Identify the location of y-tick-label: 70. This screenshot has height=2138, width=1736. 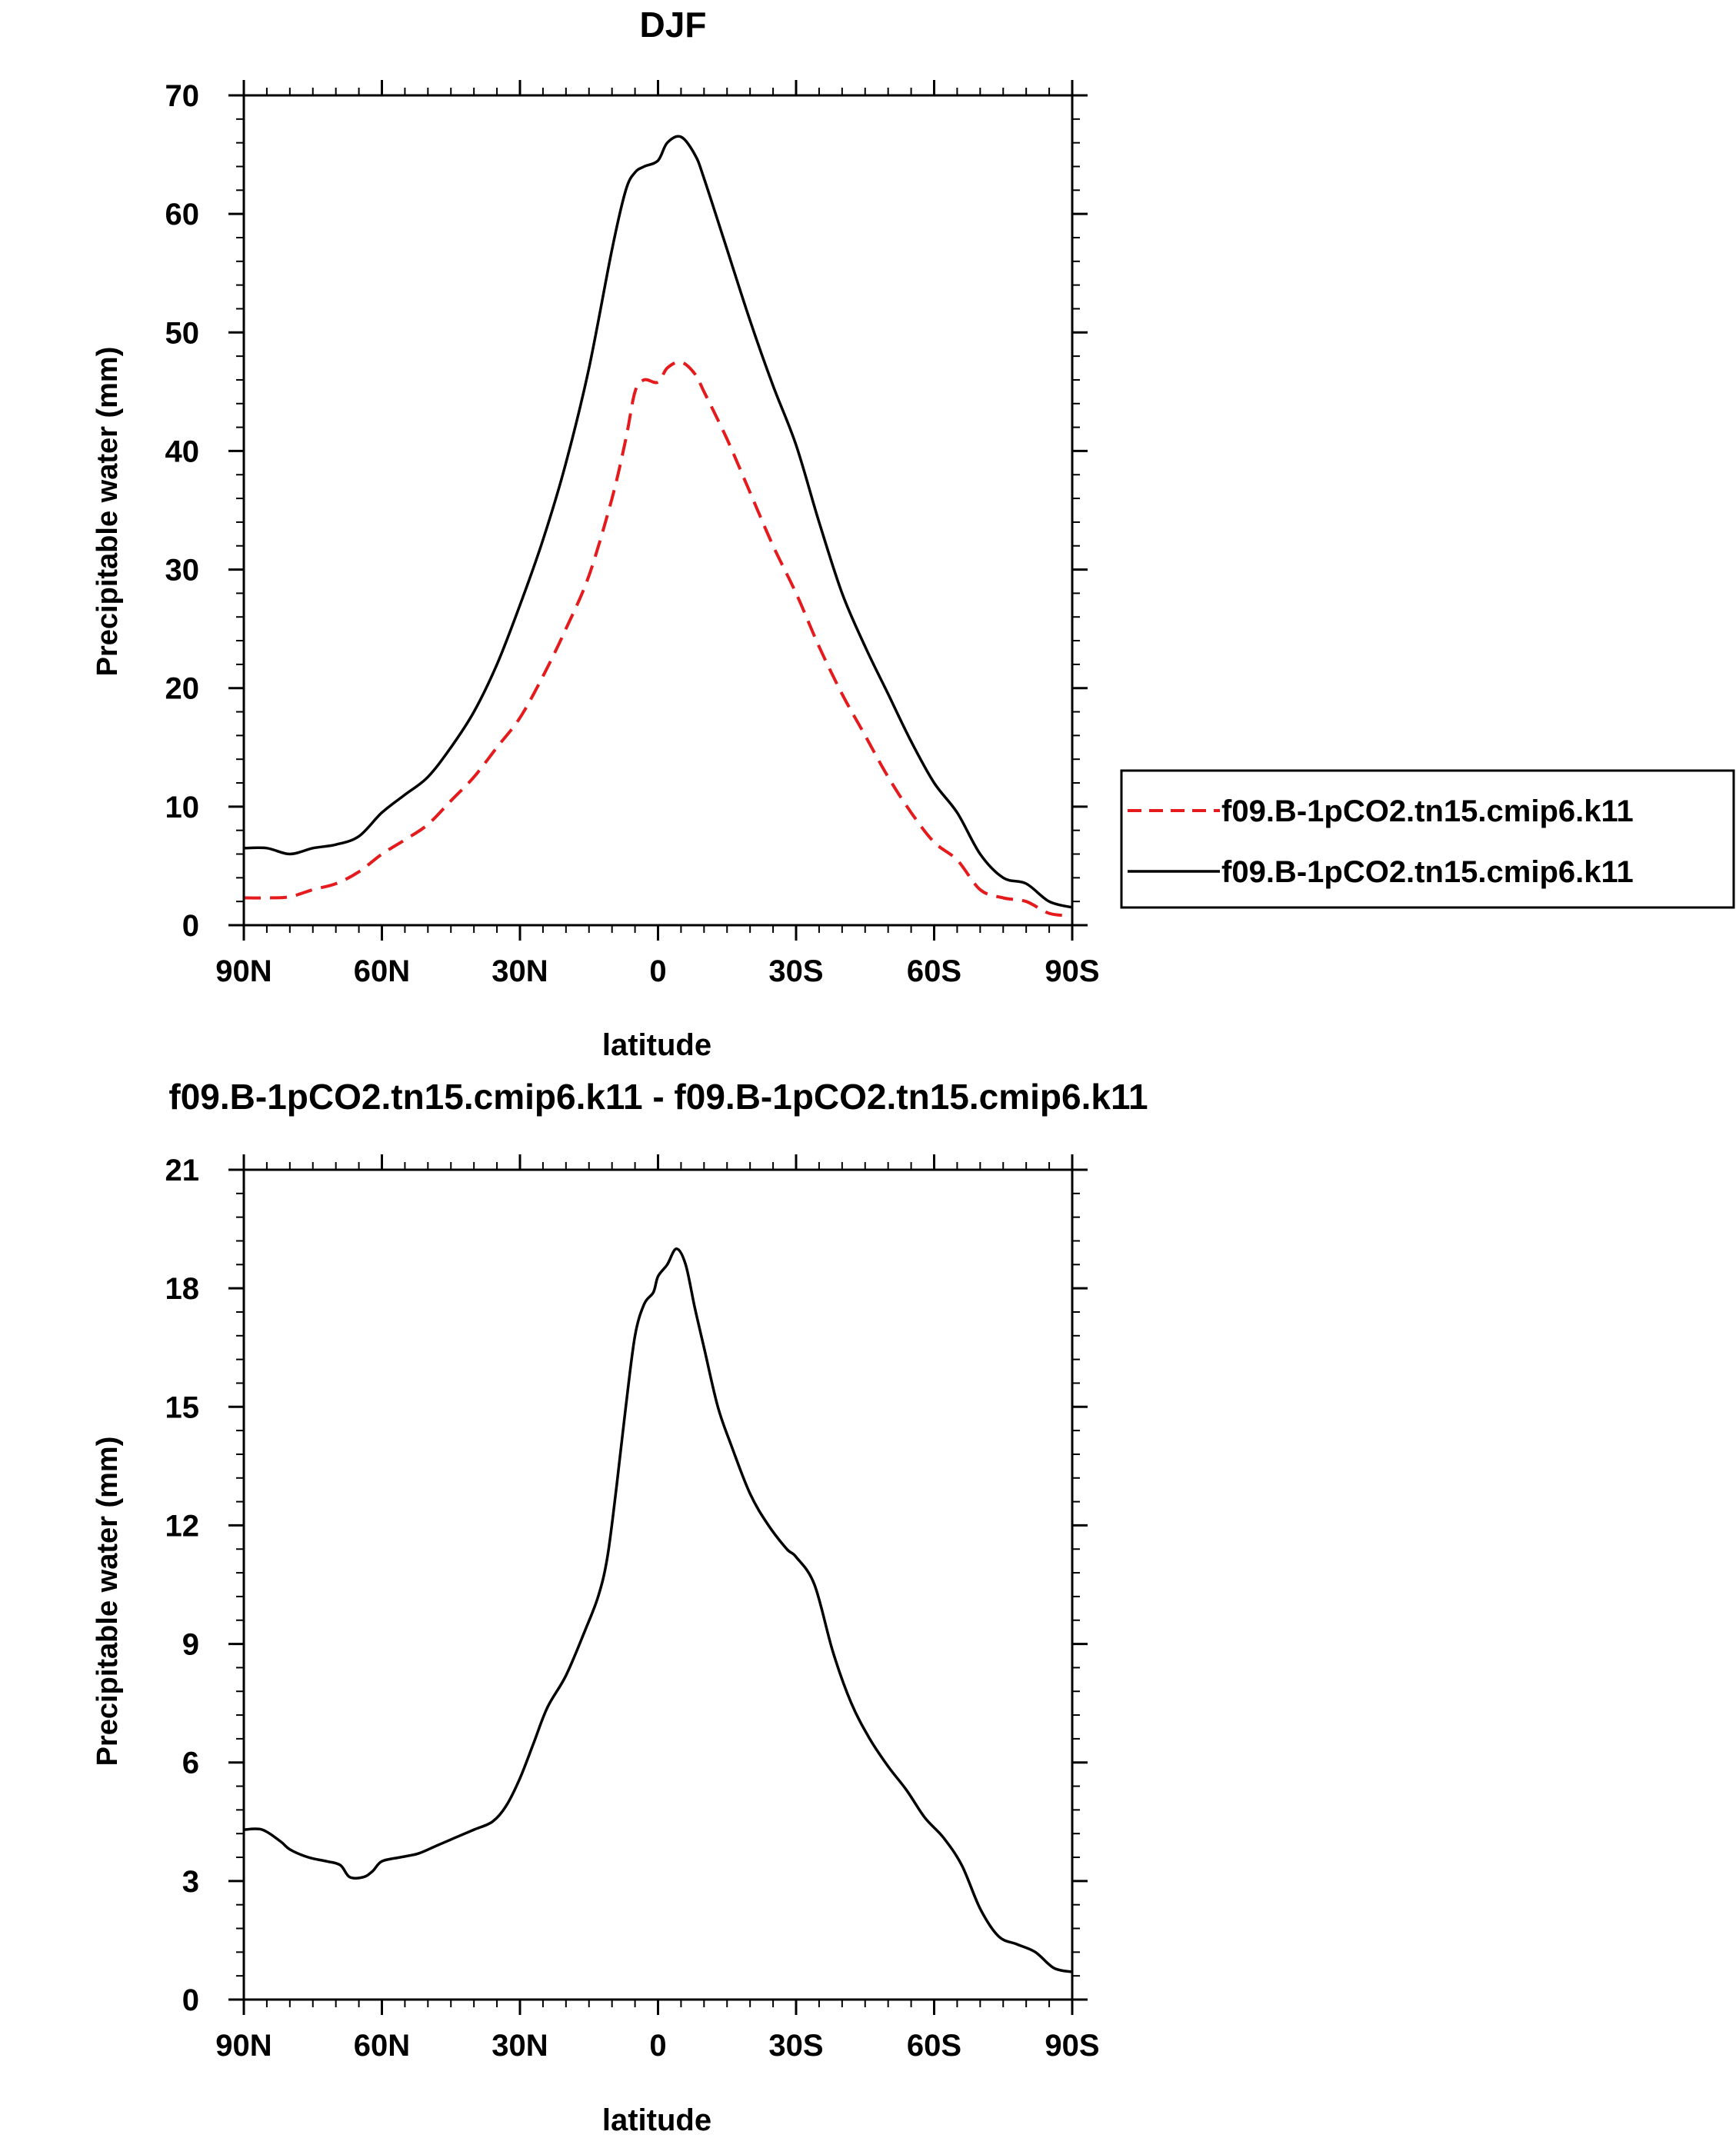
(182, 96).